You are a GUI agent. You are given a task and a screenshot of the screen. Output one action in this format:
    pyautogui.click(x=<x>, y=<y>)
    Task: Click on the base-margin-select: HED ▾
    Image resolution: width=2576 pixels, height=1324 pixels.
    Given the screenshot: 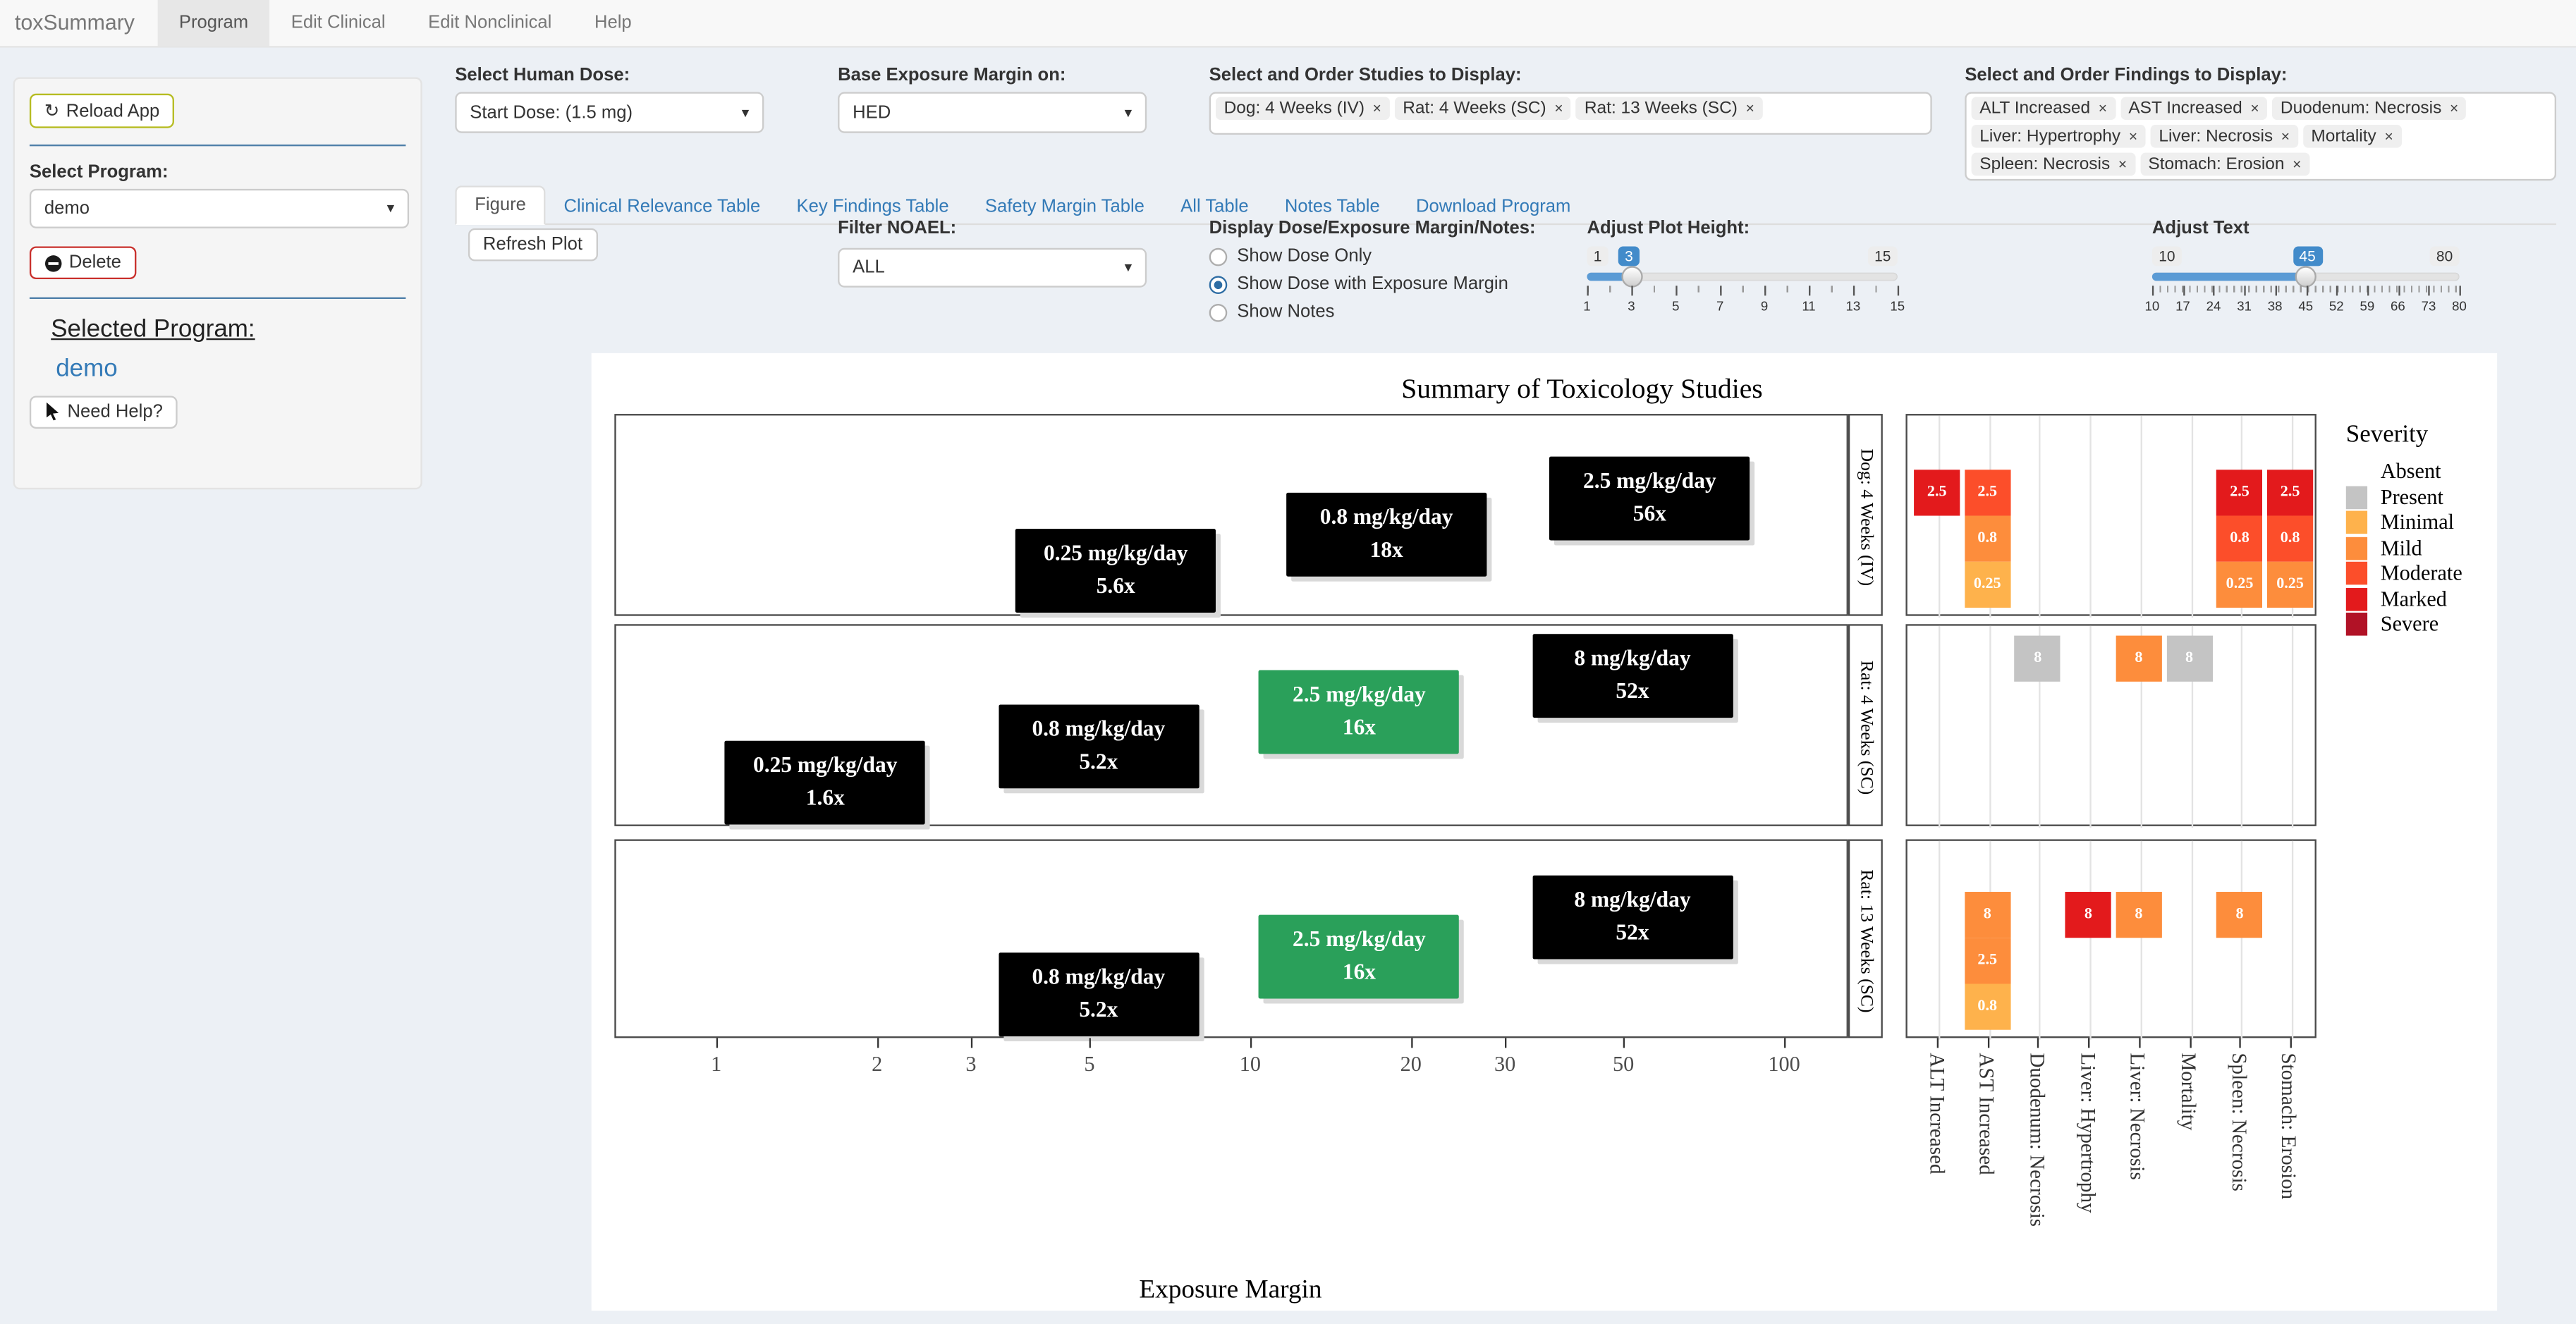 What is the action you would take?
    pyautogui.click(x=993, y=112)
    